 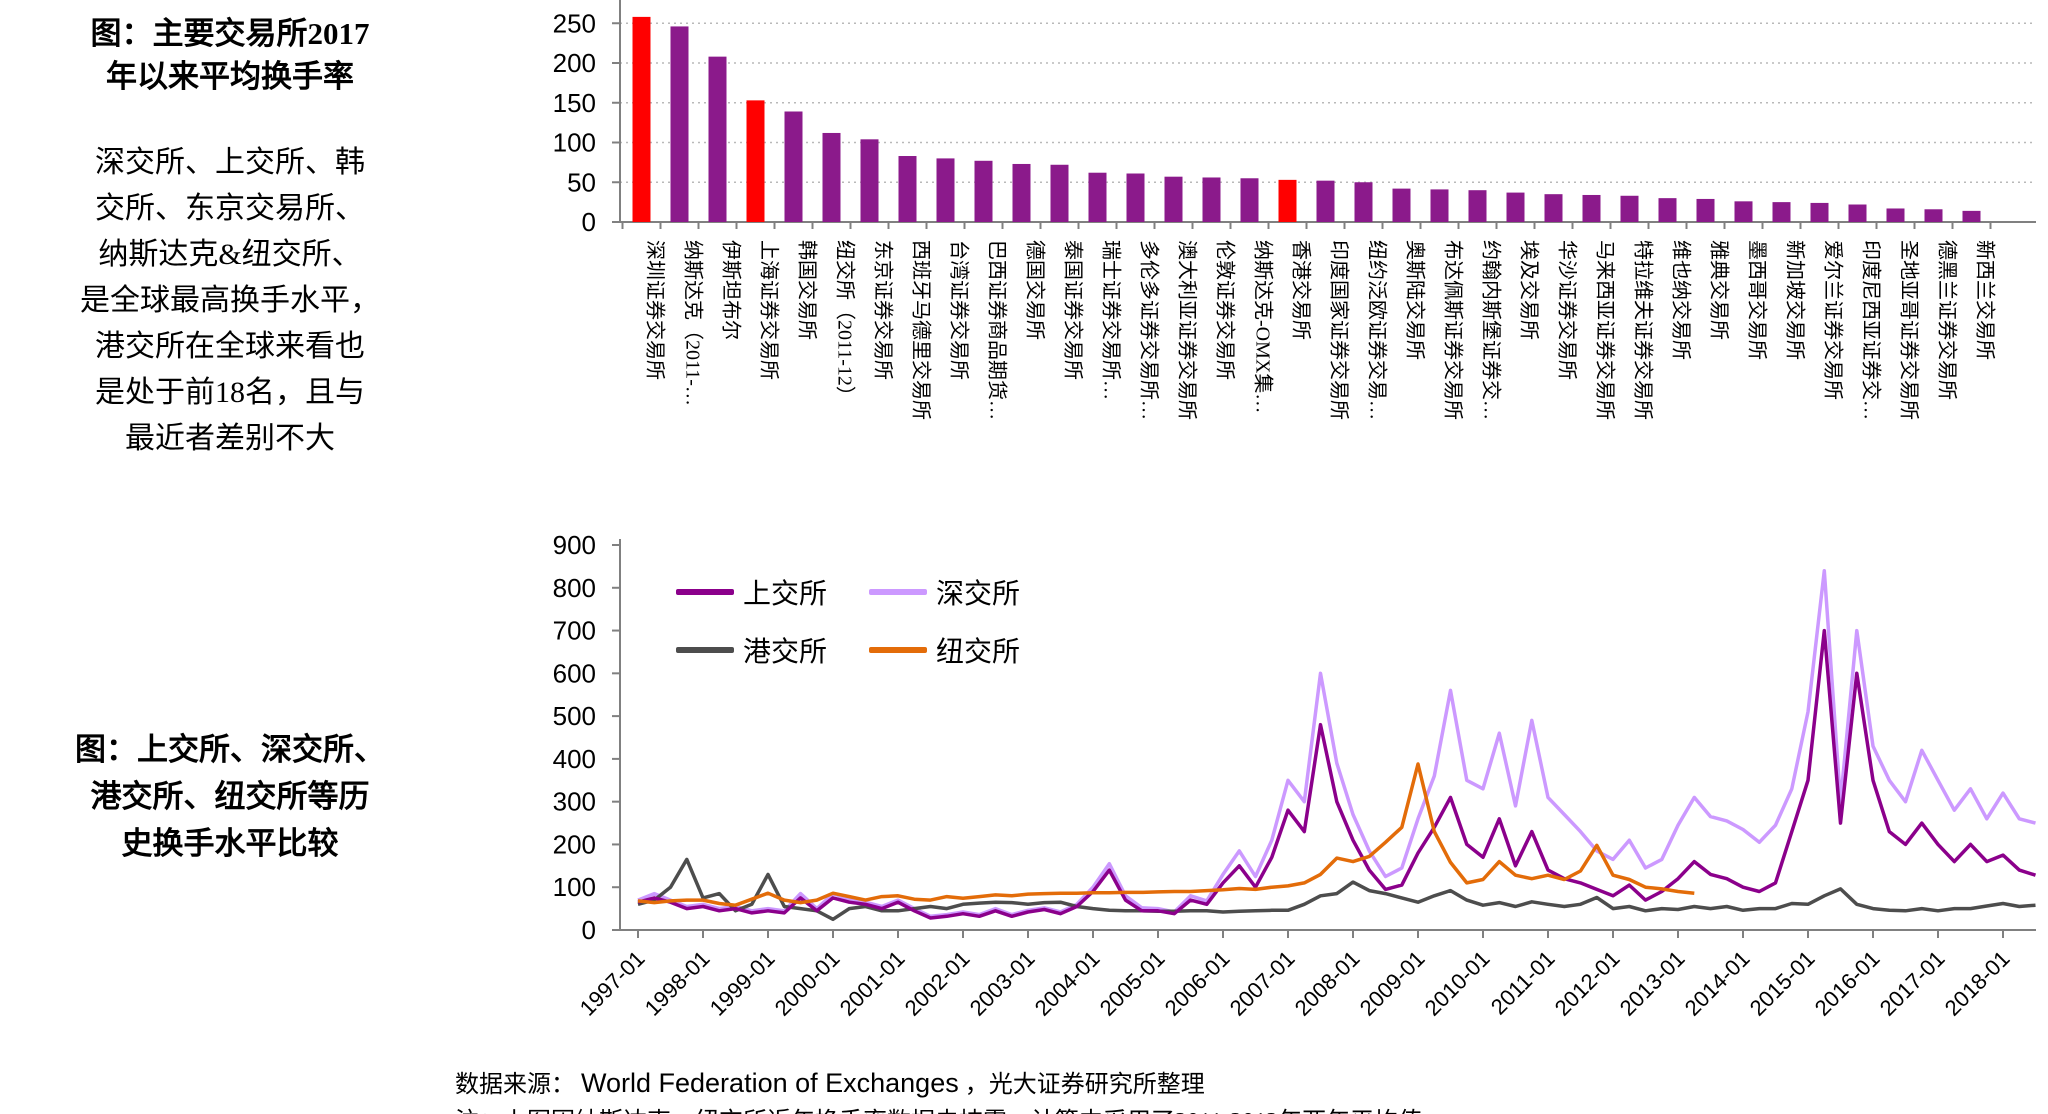 I want to click on category-label: 雅典交易所, so click(x=1719, y=290).